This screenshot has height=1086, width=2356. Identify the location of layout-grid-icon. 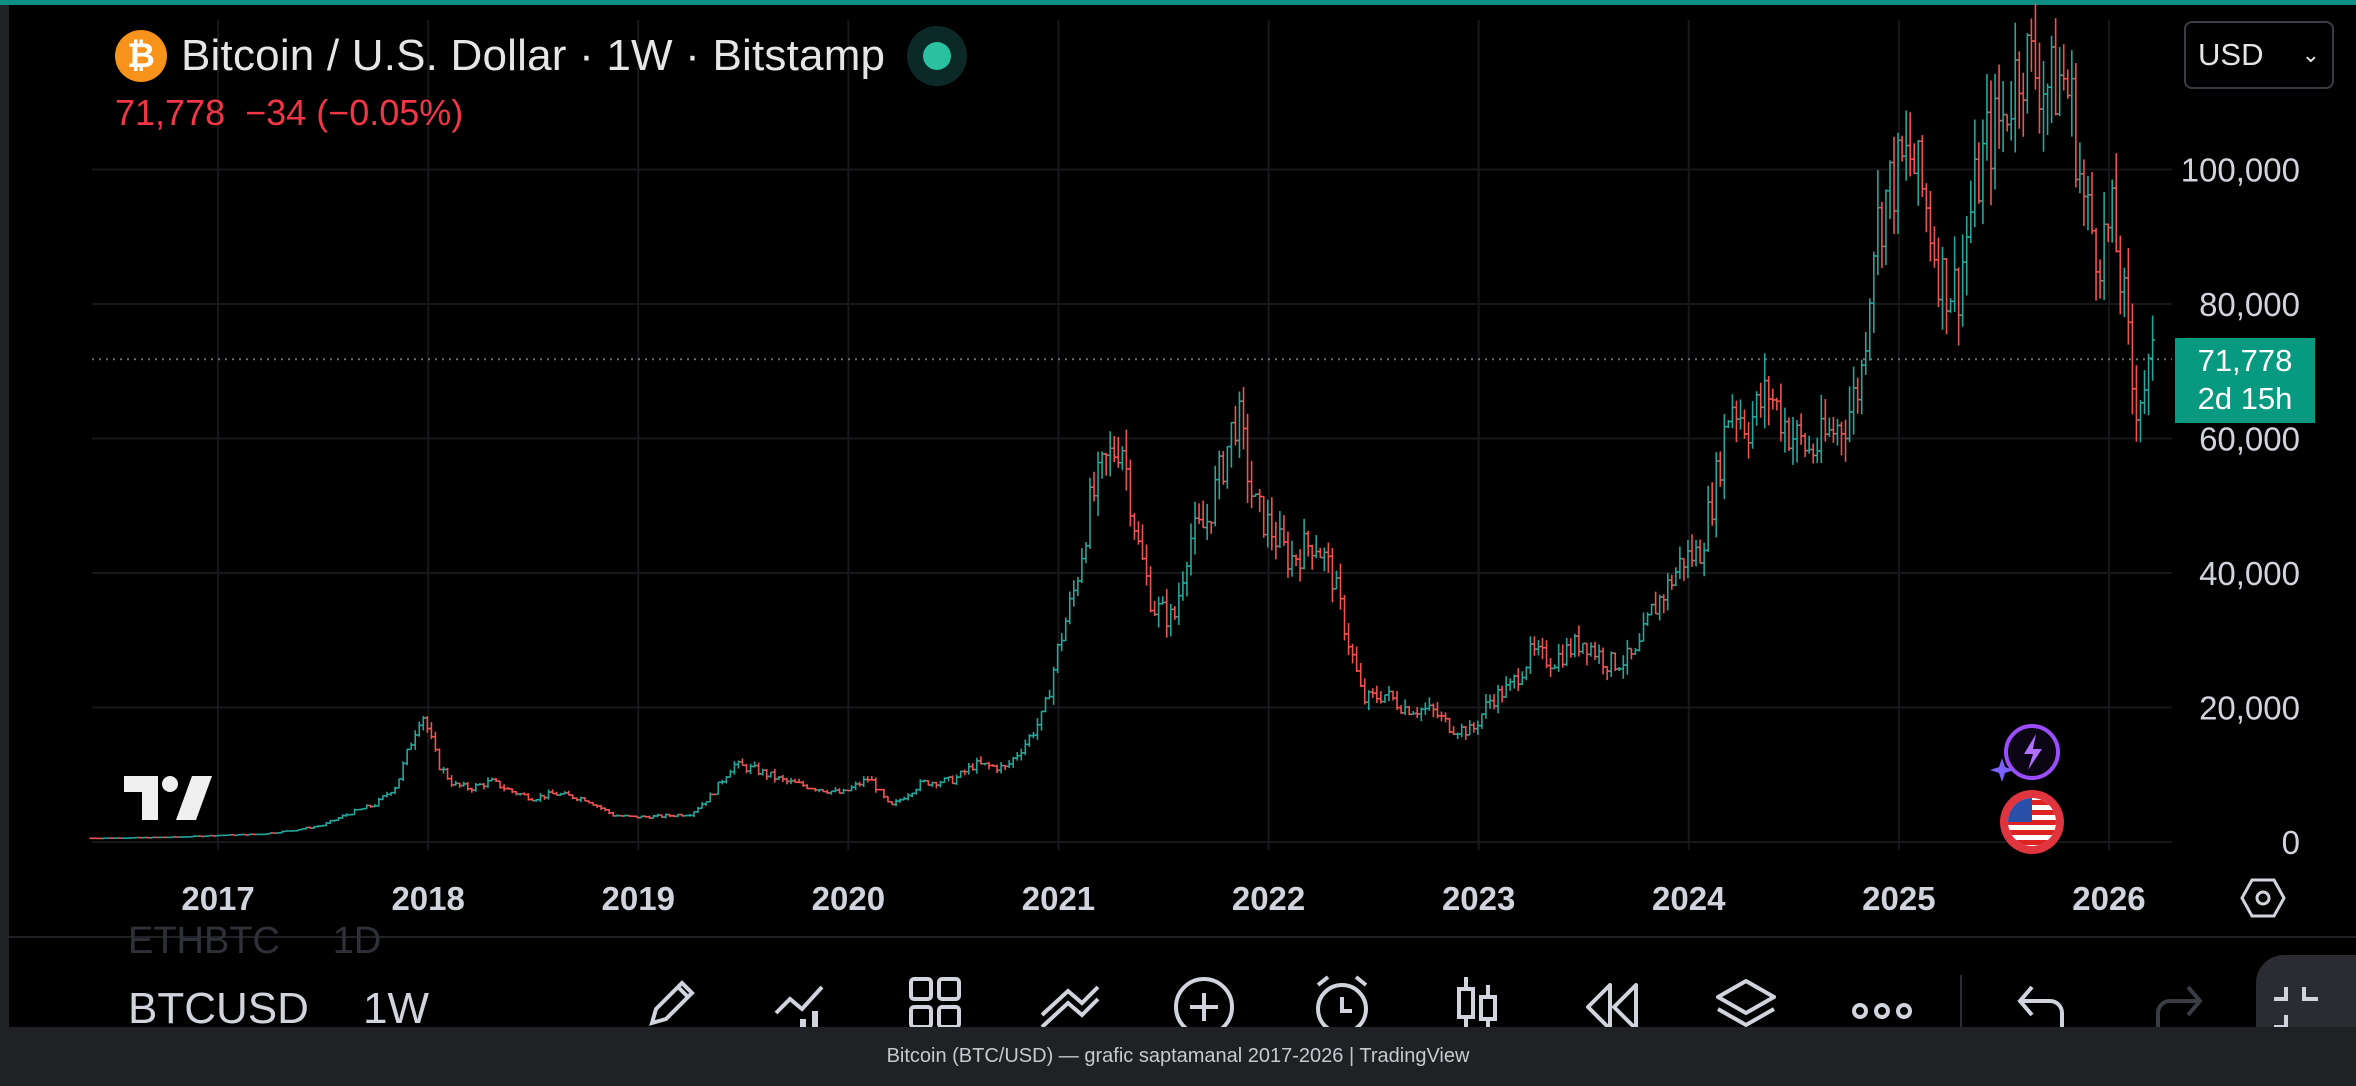
(937, 1005).